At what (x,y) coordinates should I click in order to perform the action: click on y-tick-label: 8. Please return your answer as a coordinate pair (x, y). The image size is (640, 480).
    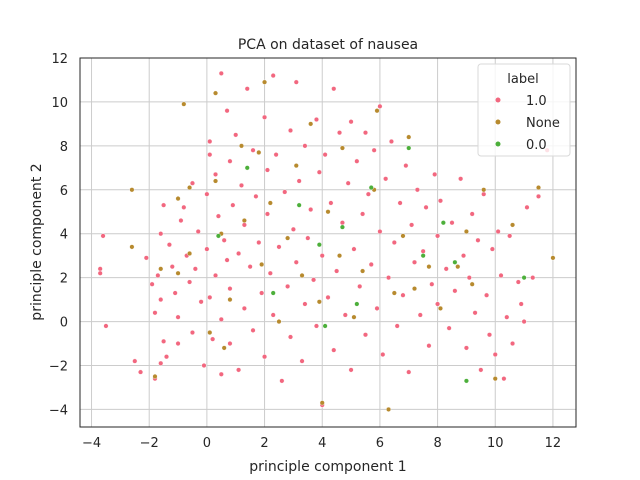
    Looking at the image, I should click on (64, 147).